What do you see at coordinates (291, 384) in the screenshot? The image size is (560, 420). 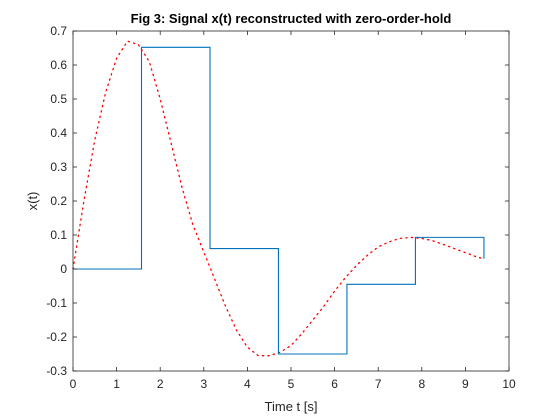 I see `x-tick-label: 5` at bounding box center [291, 384].